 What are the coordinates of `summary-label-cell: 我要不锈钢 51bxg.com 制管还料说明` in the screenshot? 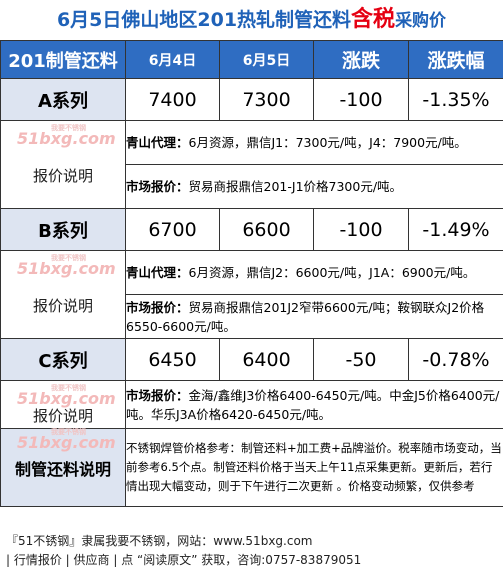 It's located at (63, 467).